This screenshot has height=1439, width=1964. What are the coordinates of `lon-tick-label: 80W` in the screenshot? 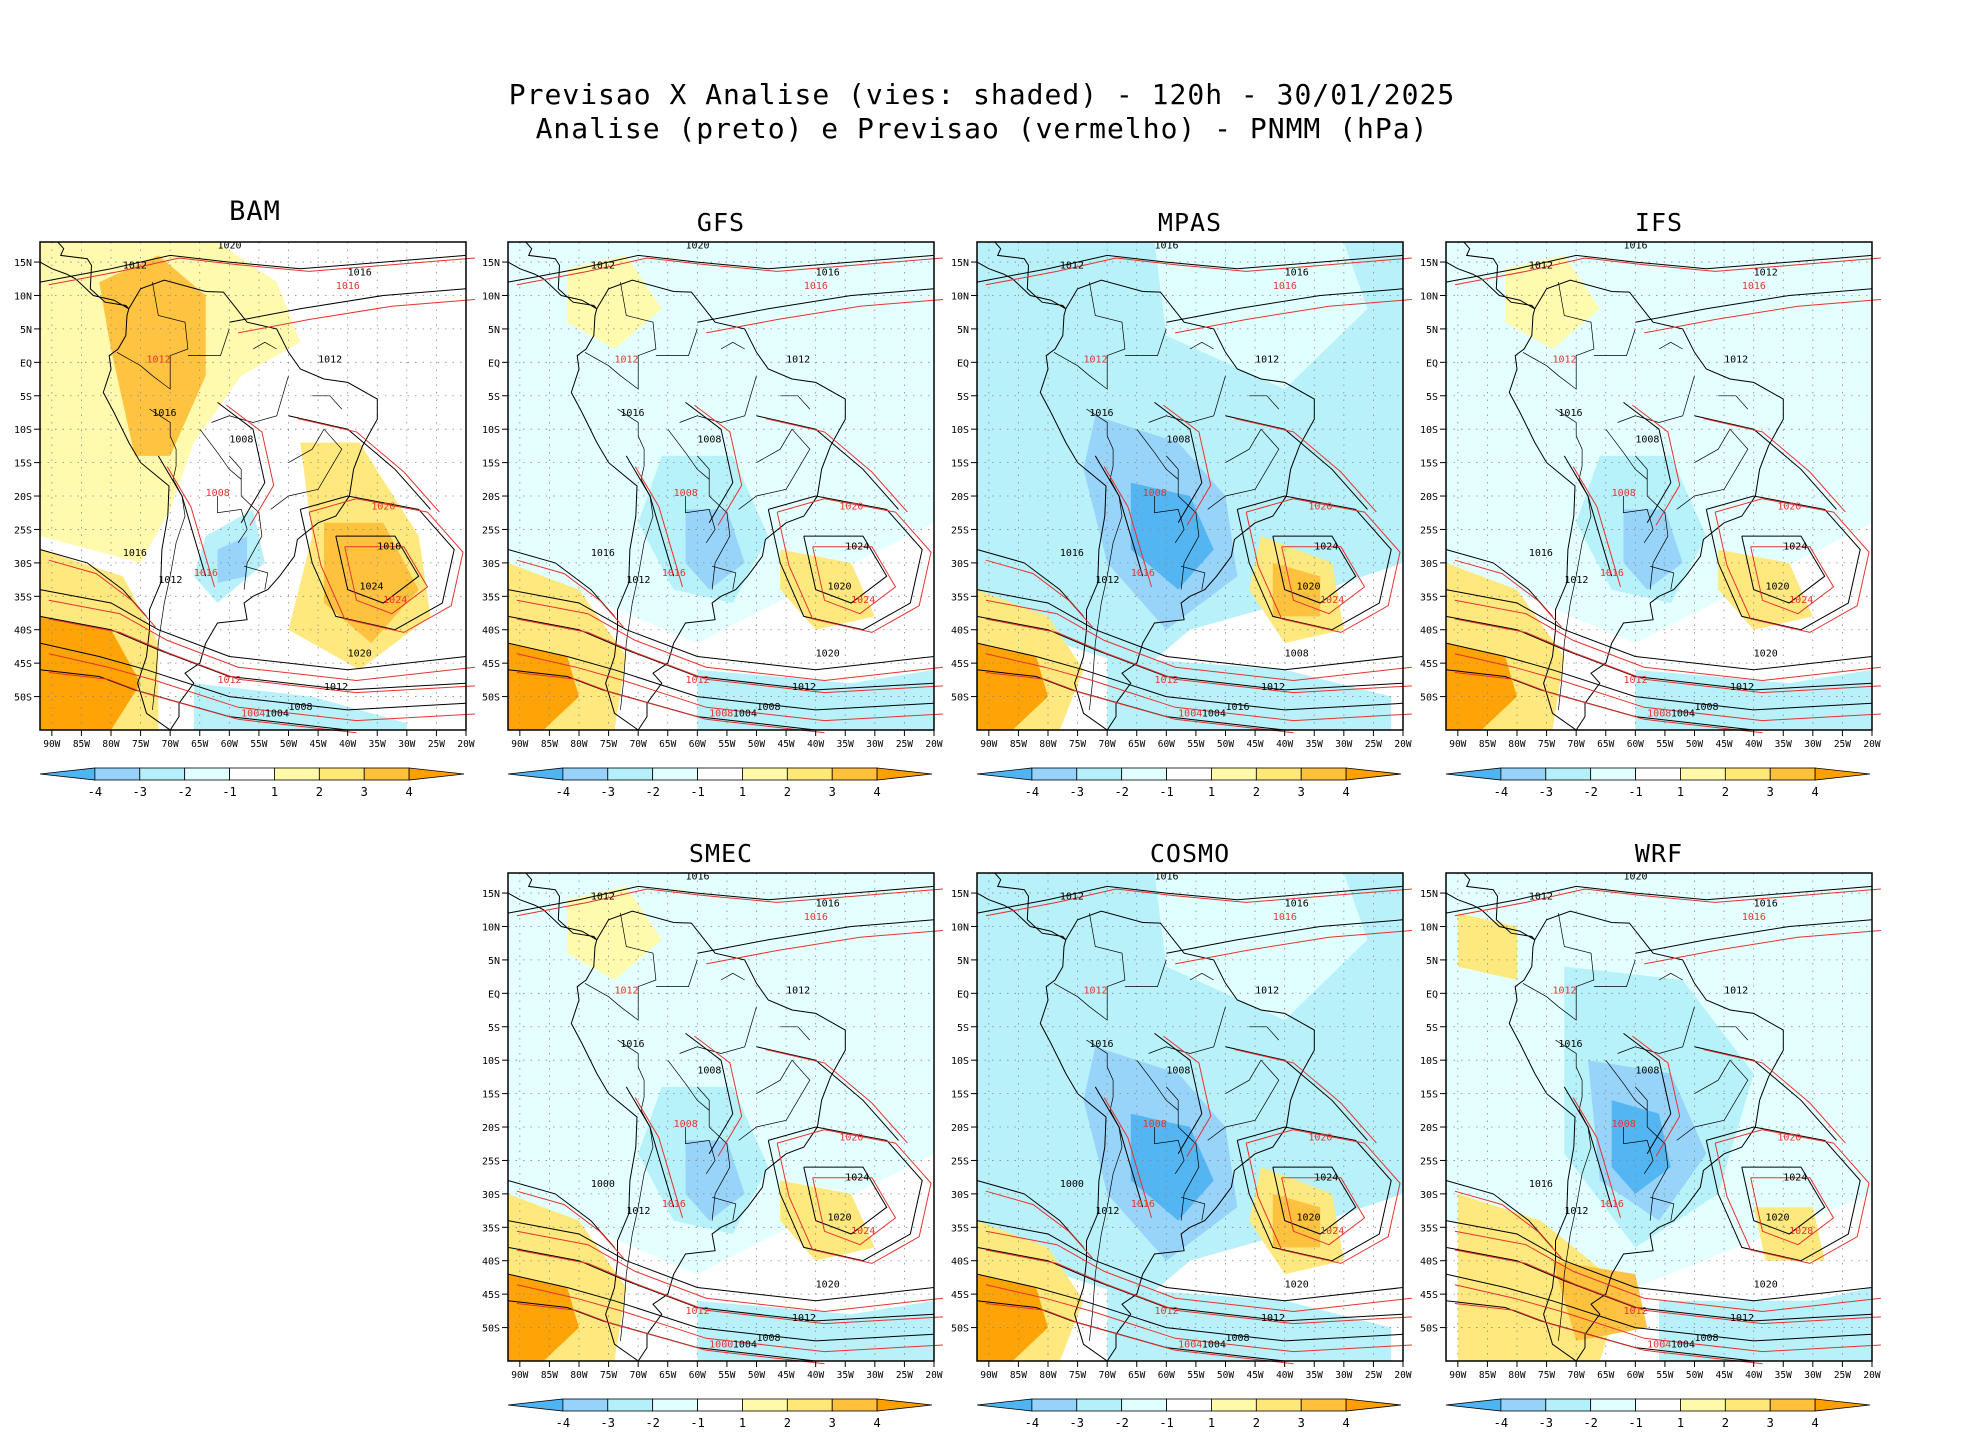 It's located at (1047, 744).